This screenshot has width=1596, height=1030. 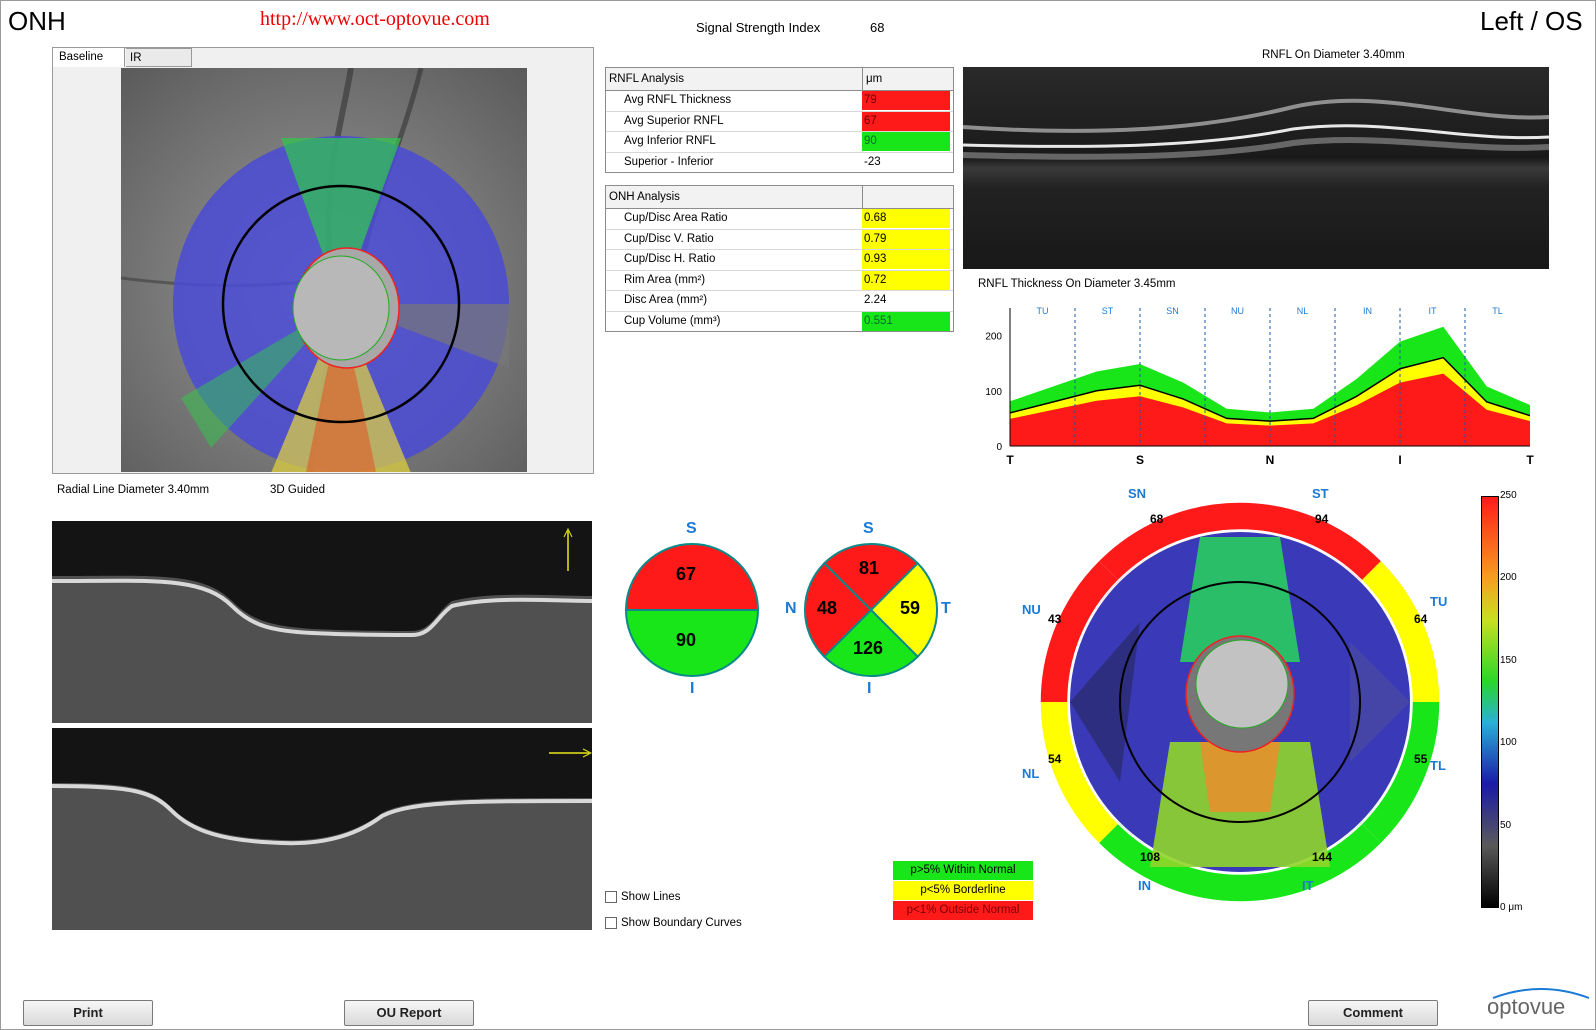 What do you see at coordinates (81, 57) in the screenshot?
I see `tab-baseline-label: Baseline` at bounding box center [81, 57].